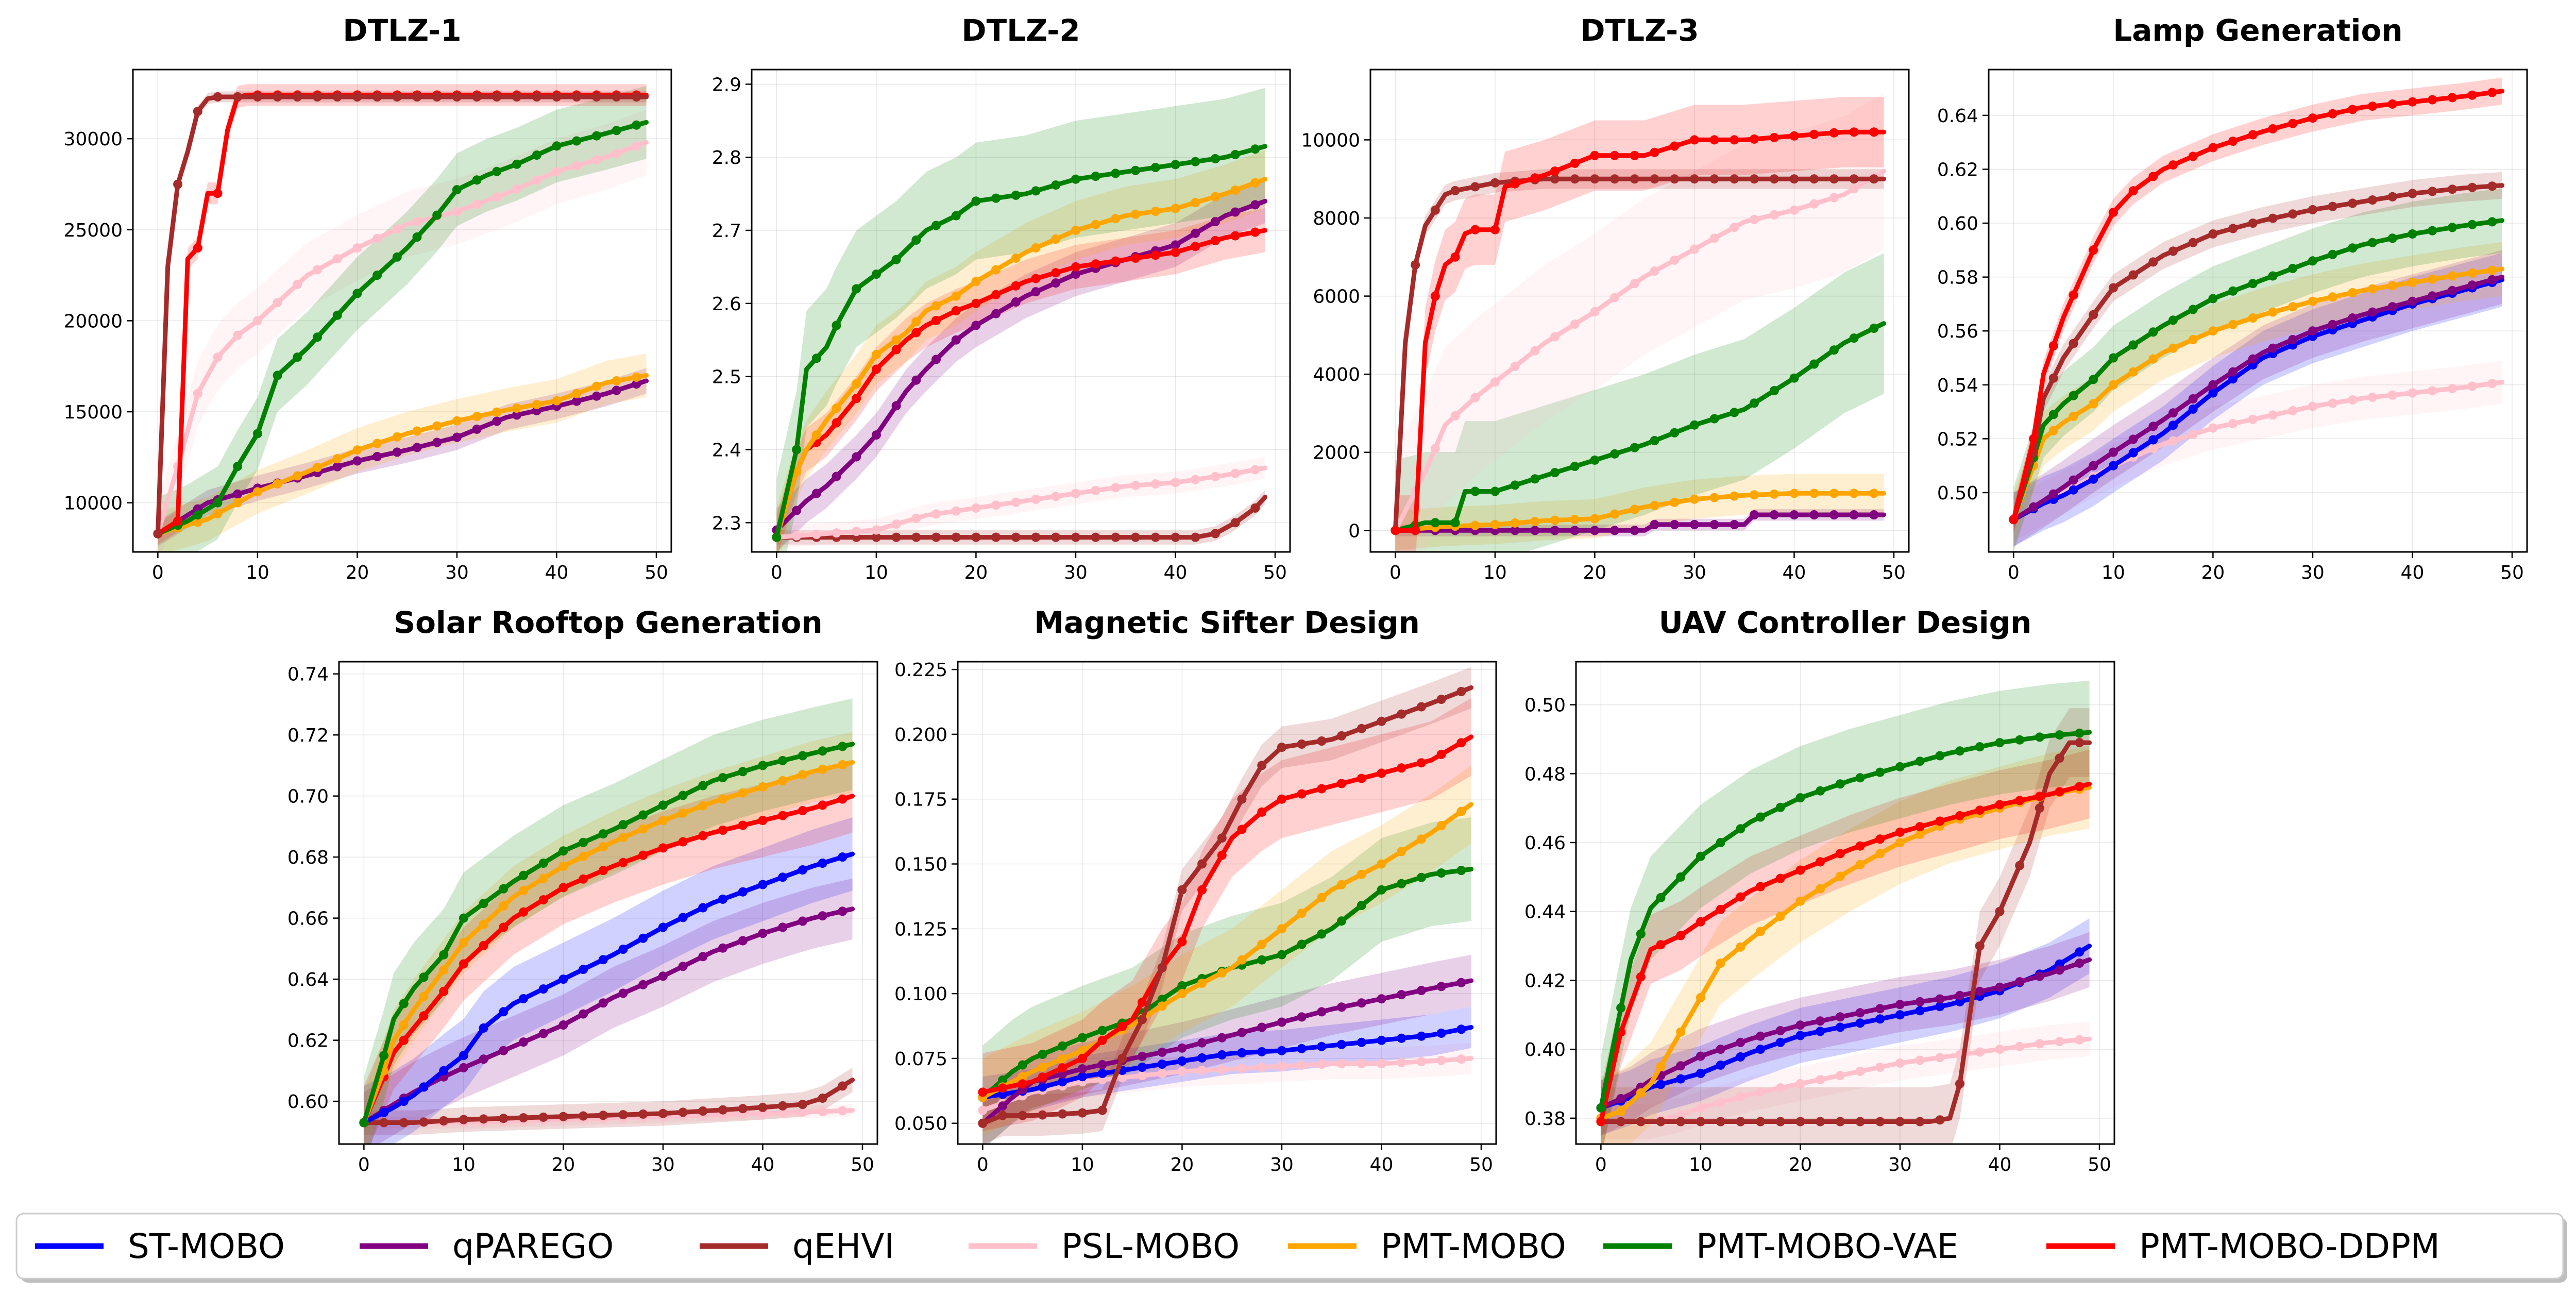  Describe the element at coordinates (93, 139) in the screenshot. I see `y-tick-label: 30000` at that location.